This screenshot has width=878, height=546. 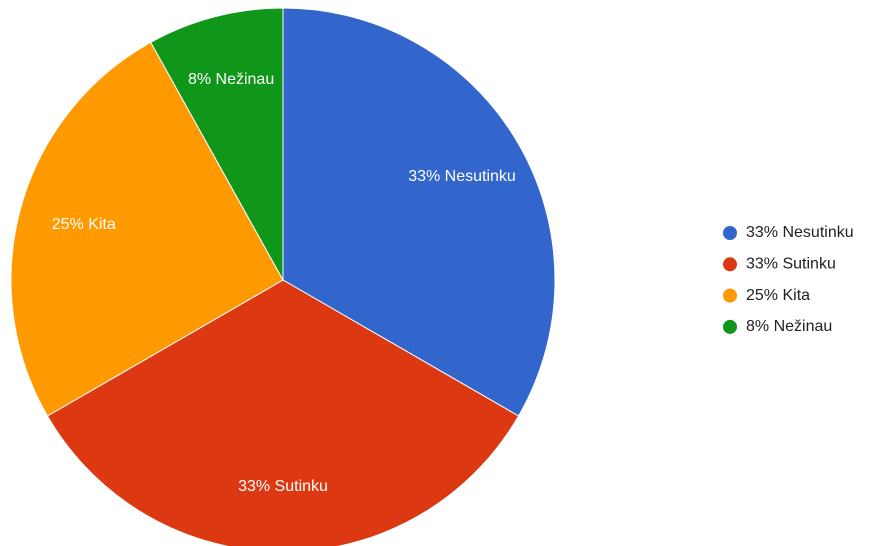 What do you see at coordinates (789, 326) in the screenshot?
I see `legend-label: 8% Nežinau` at bounding box center [789, 326].